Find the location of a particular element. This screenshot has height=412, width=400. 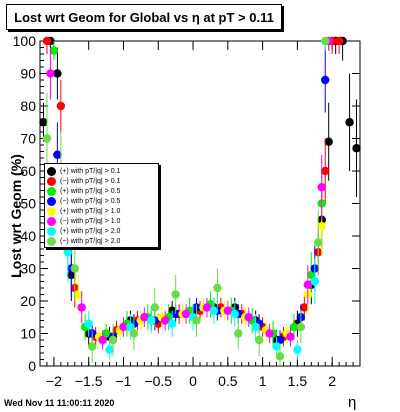

x-tick-label: −1.5 is located at coordinates (89, 381).